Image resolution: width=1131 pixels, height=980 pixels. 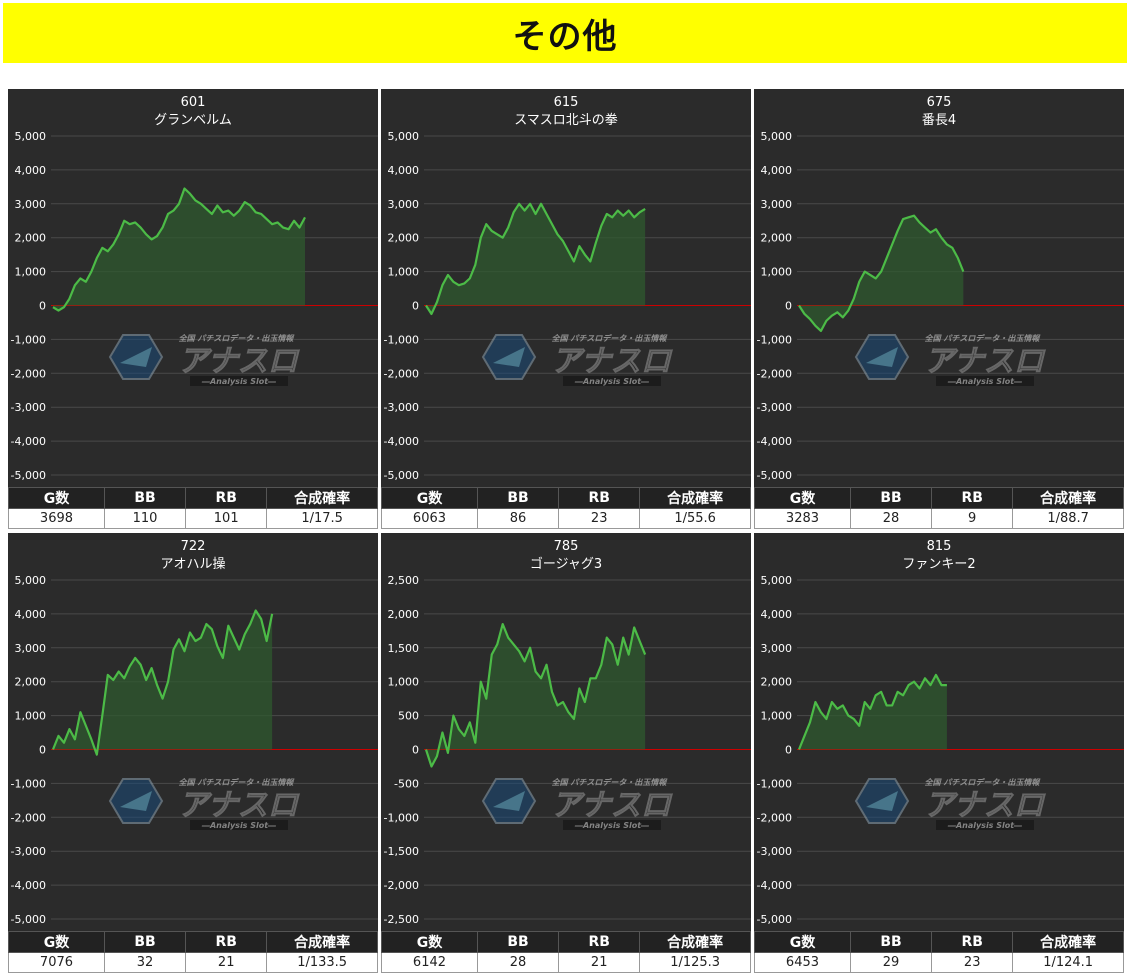 I want to click on page-title: その他, so click(x=565, y=36).